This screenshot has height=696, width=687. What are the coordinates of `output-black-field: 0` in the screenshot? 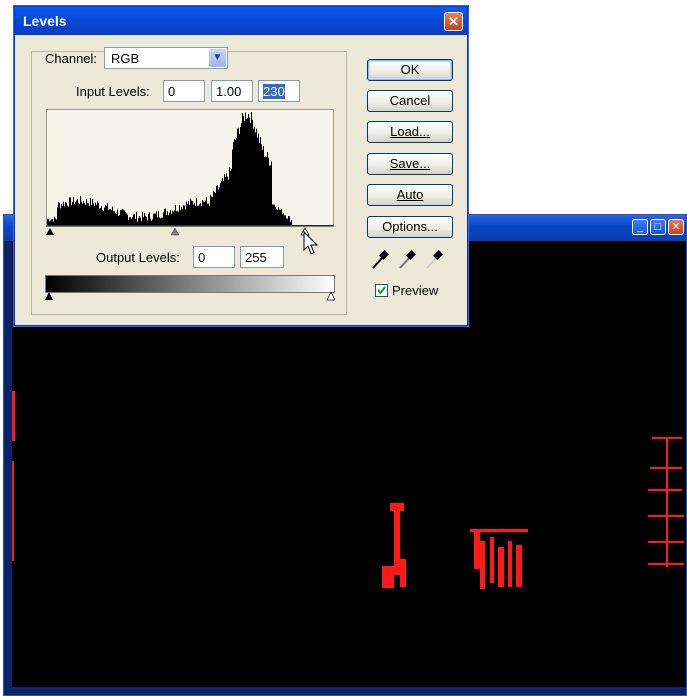 It's located at (214, 257).